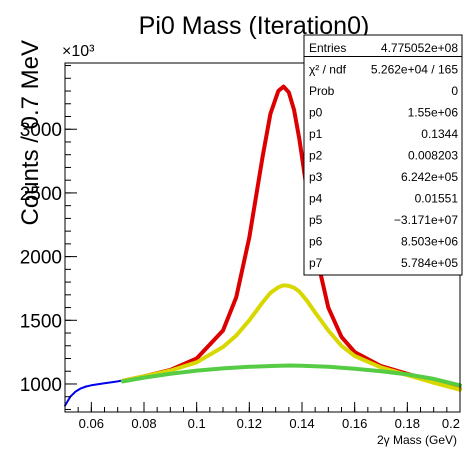 The image size is (468, 452). Describe the element at coordinates (316, 113) in the screenshot. I see `stats-label: p0` at that location.